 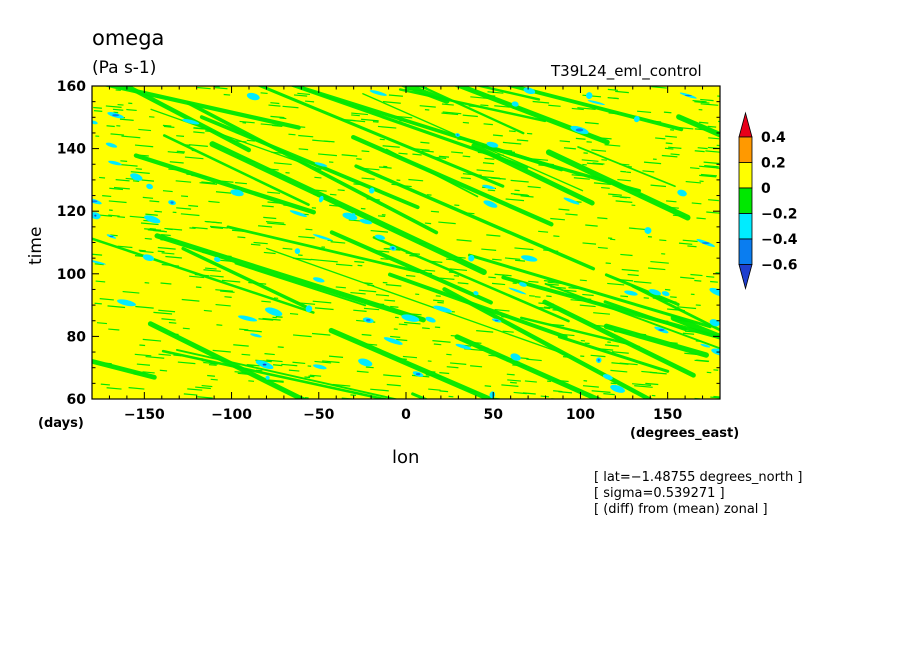 I want to click on x-tick-label: −150, so click(x=144, y=415).